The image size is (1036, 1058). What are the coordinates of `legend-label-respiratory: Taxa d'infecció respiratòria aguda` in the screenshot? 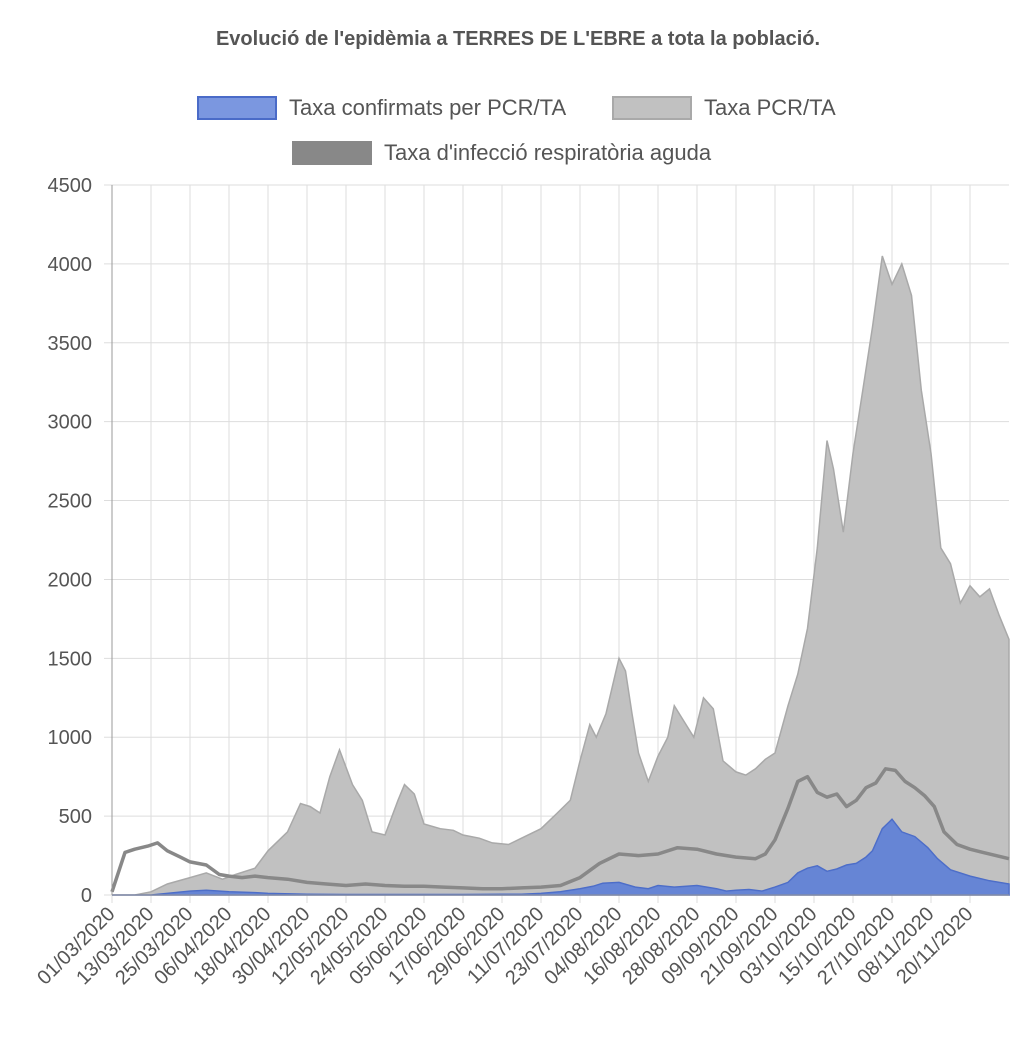 It's located at (548, 152).